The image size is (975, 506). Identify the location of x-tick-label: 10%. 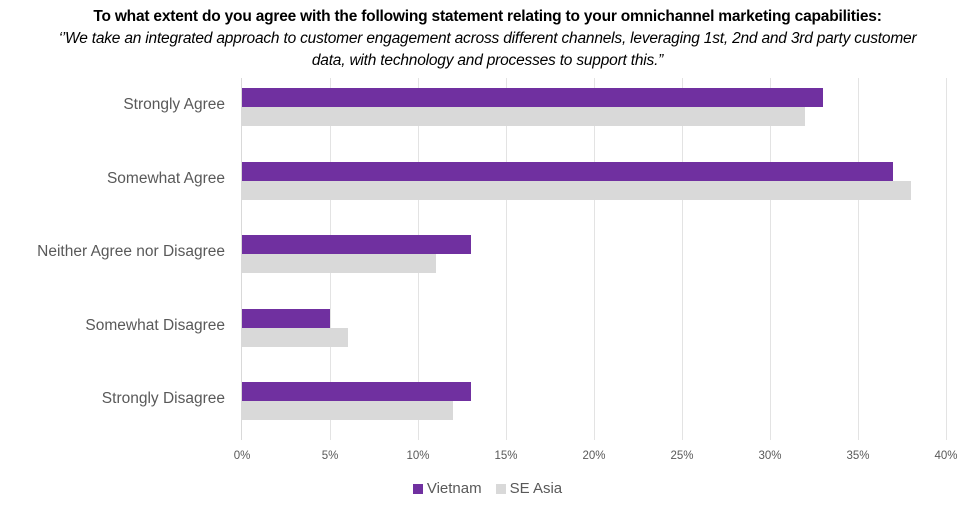
(418, 456).